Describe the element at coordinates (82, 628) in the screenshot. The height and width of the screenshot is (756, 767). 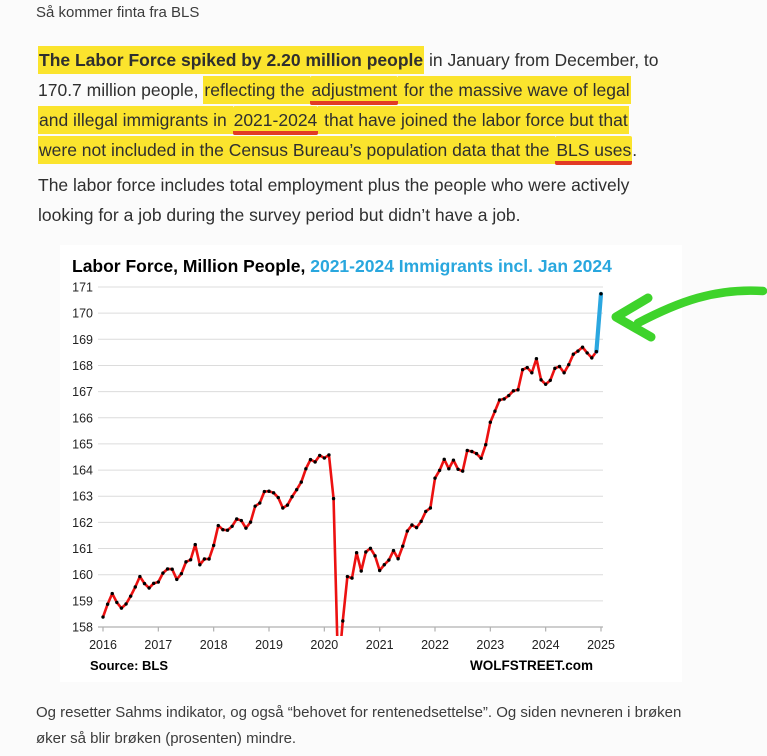
I see `svg-text: 158` at that location.